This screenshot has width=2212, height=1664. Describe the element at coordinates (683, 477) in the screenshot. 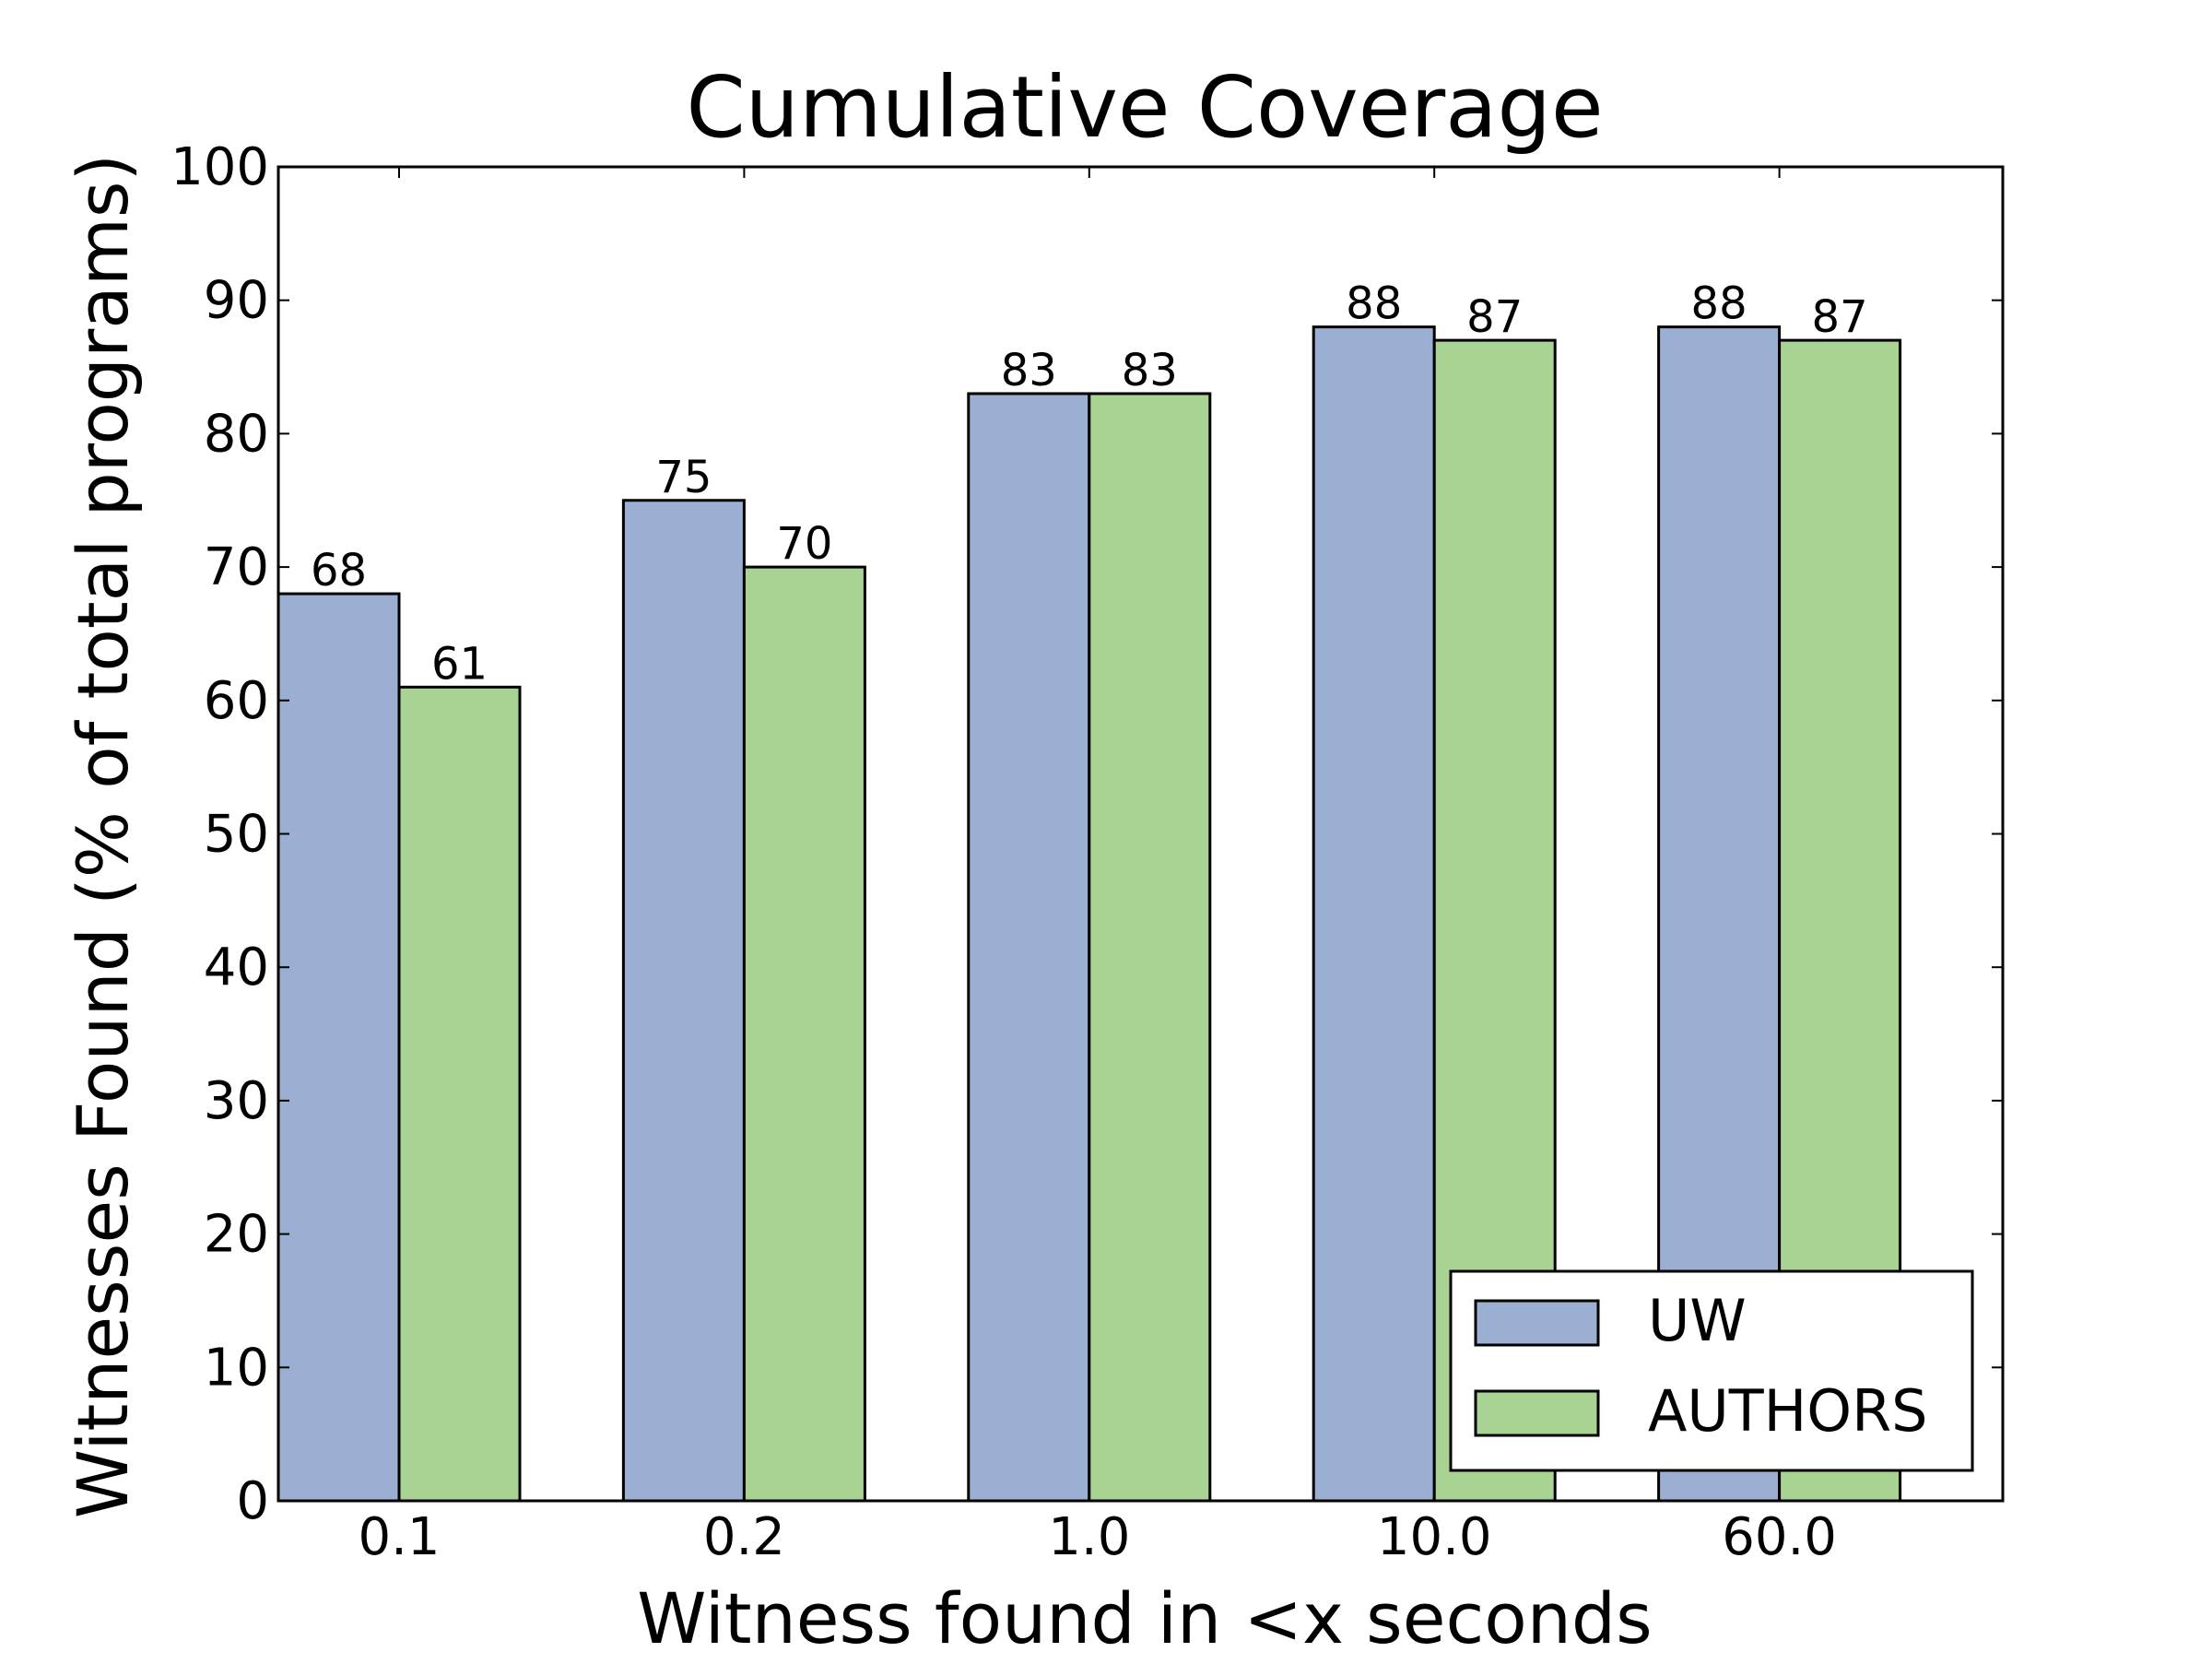

I see `data-label-uw-0.2: 75` at that location.